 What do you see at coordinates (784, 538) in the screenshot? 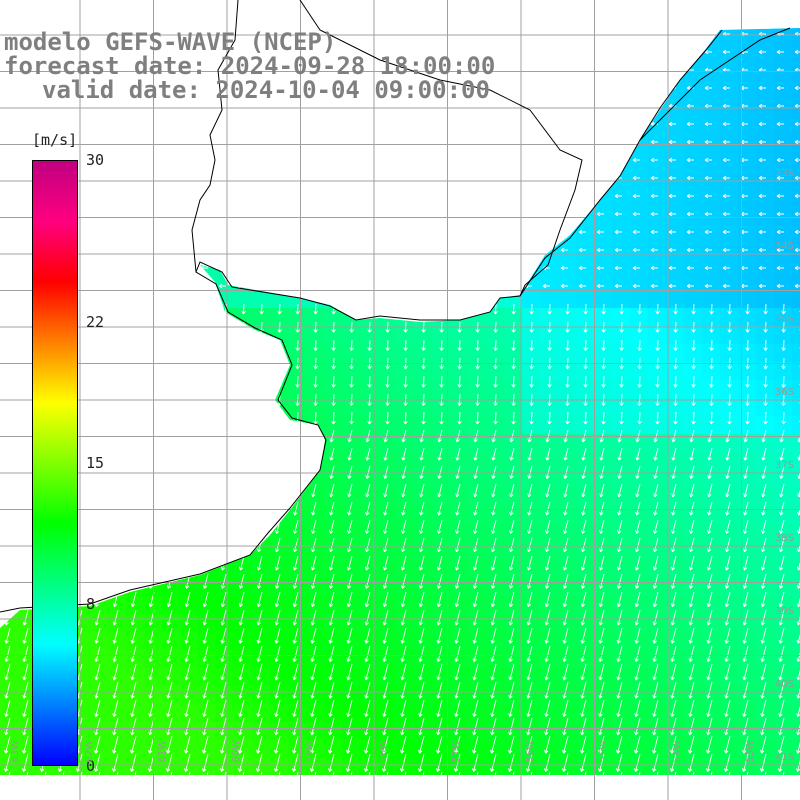
I see `latitude-label: 38S` at bounding box center [784, 538].